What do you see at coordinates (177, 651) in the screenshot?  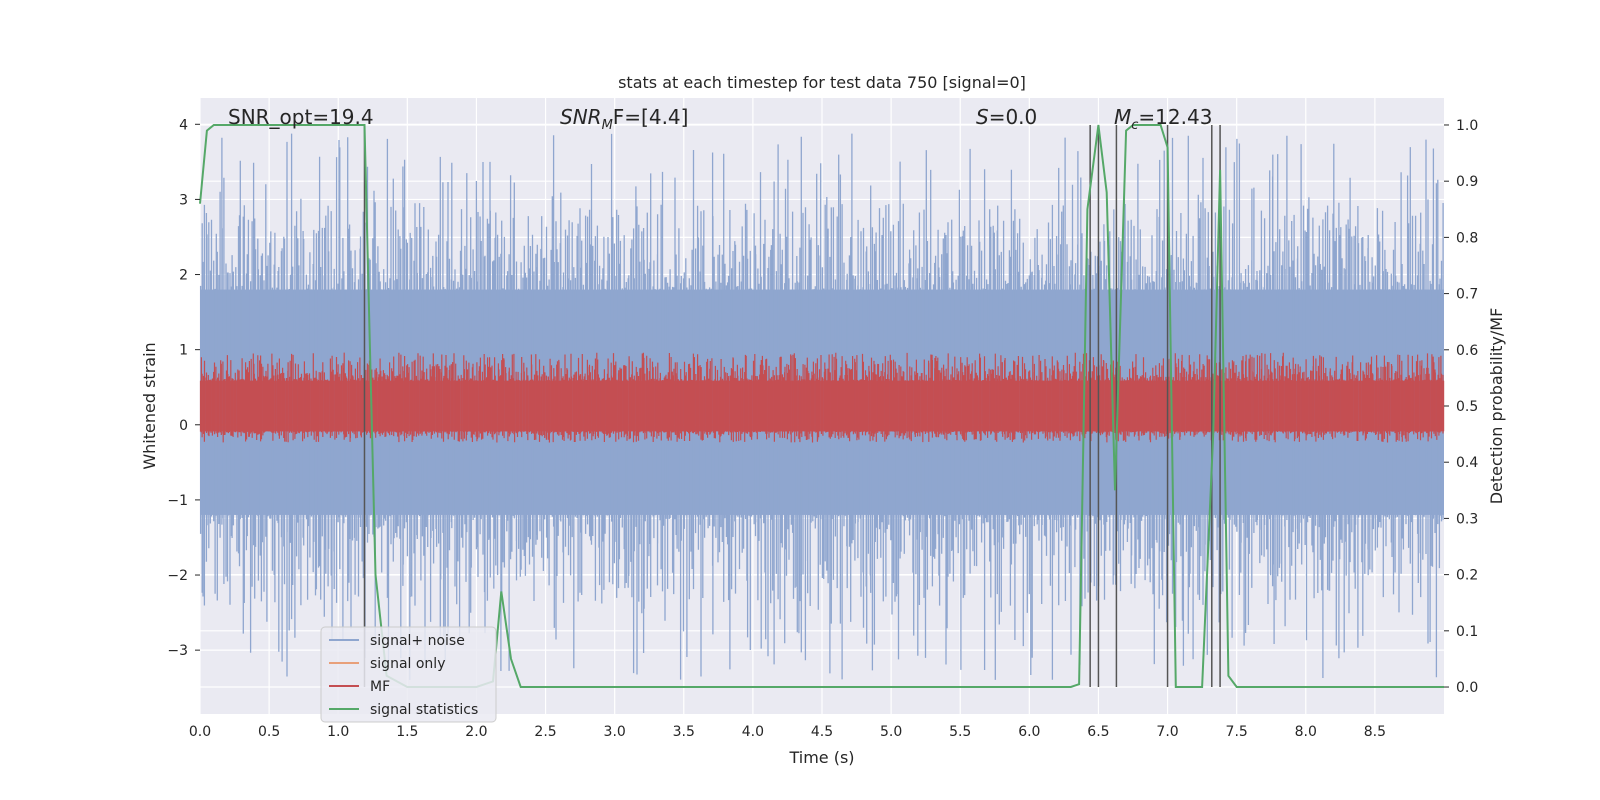 I see `y-left-tick-0: −3` at bounding box center [177, 651].